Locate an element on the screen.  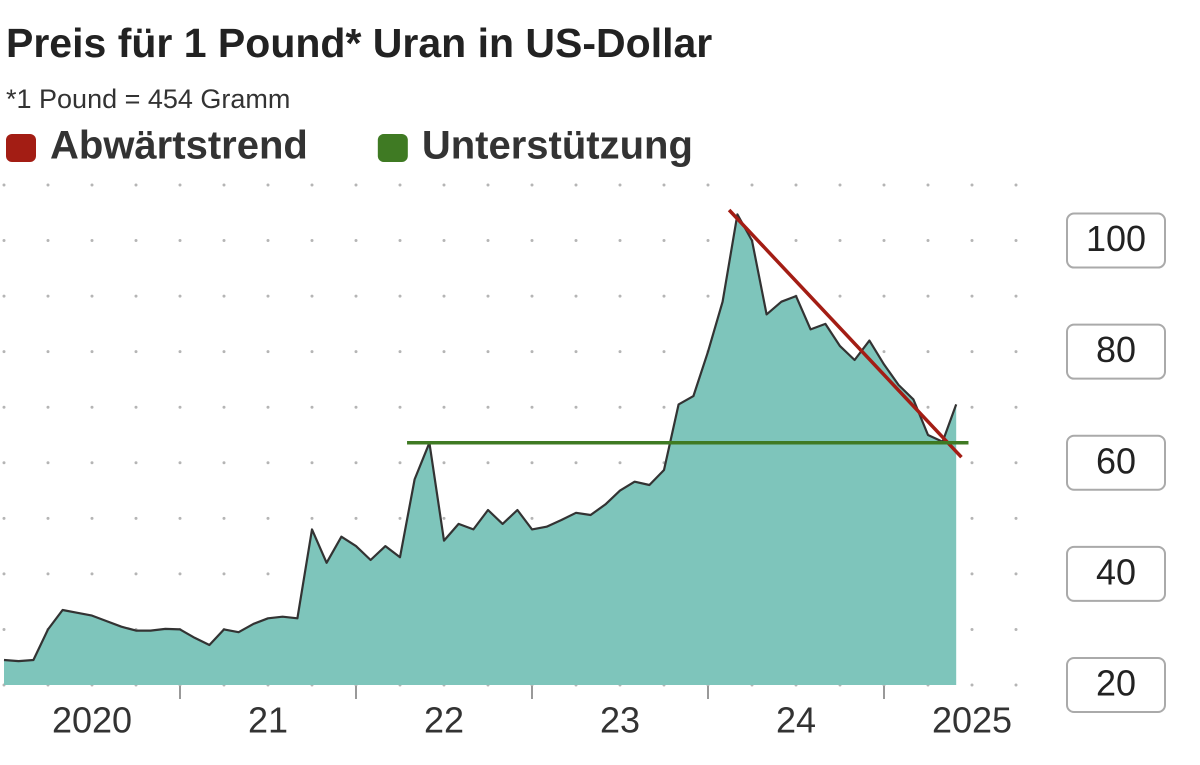
legend-label: Abwärtstrend is located at coordinates (179, 146).